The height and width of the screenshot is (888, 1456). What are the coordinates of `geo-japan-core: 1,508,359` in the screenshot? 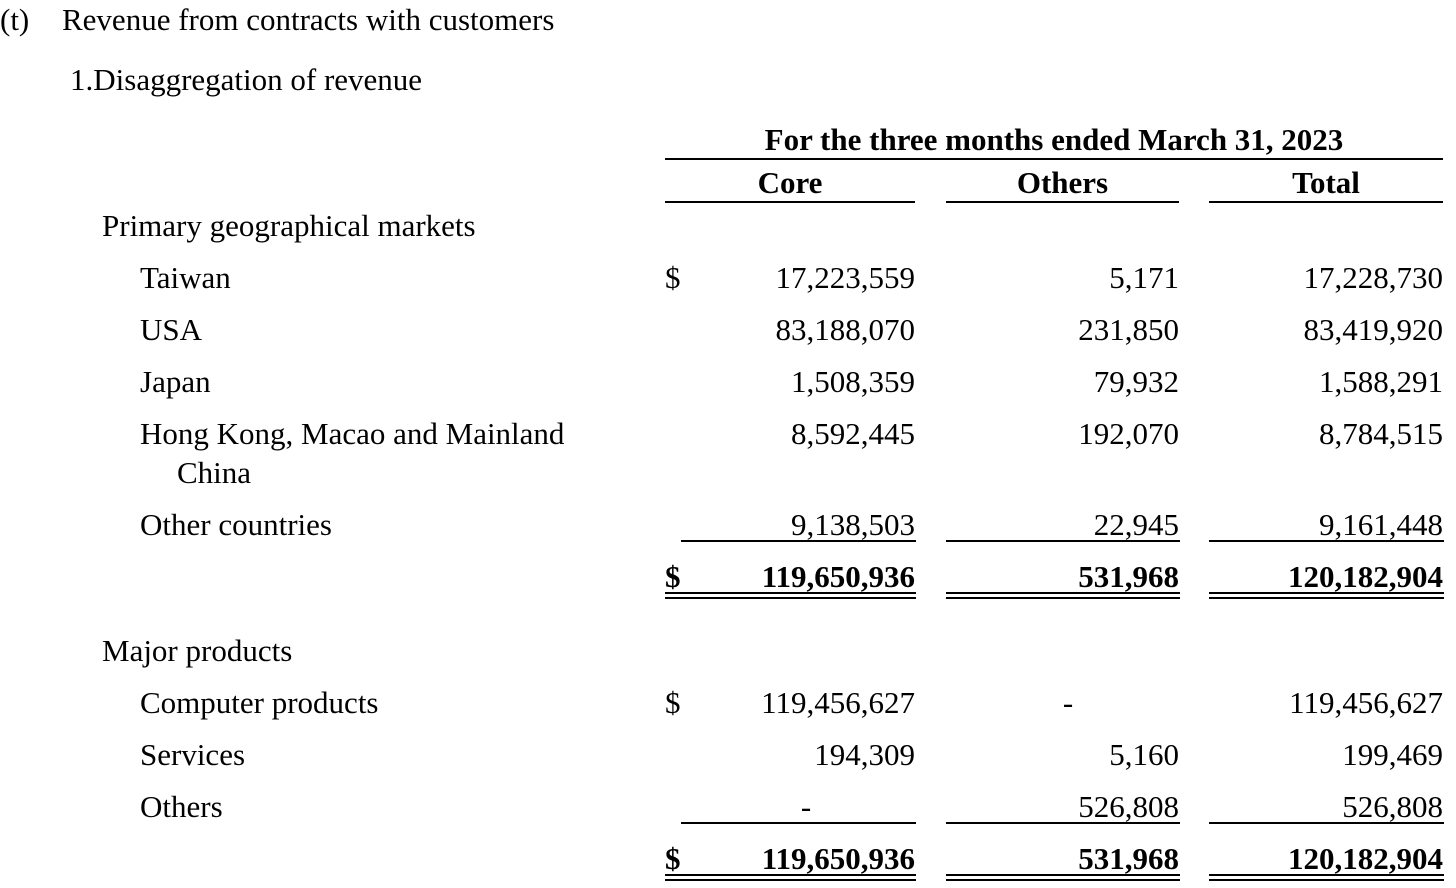 It's located at (853, 381).